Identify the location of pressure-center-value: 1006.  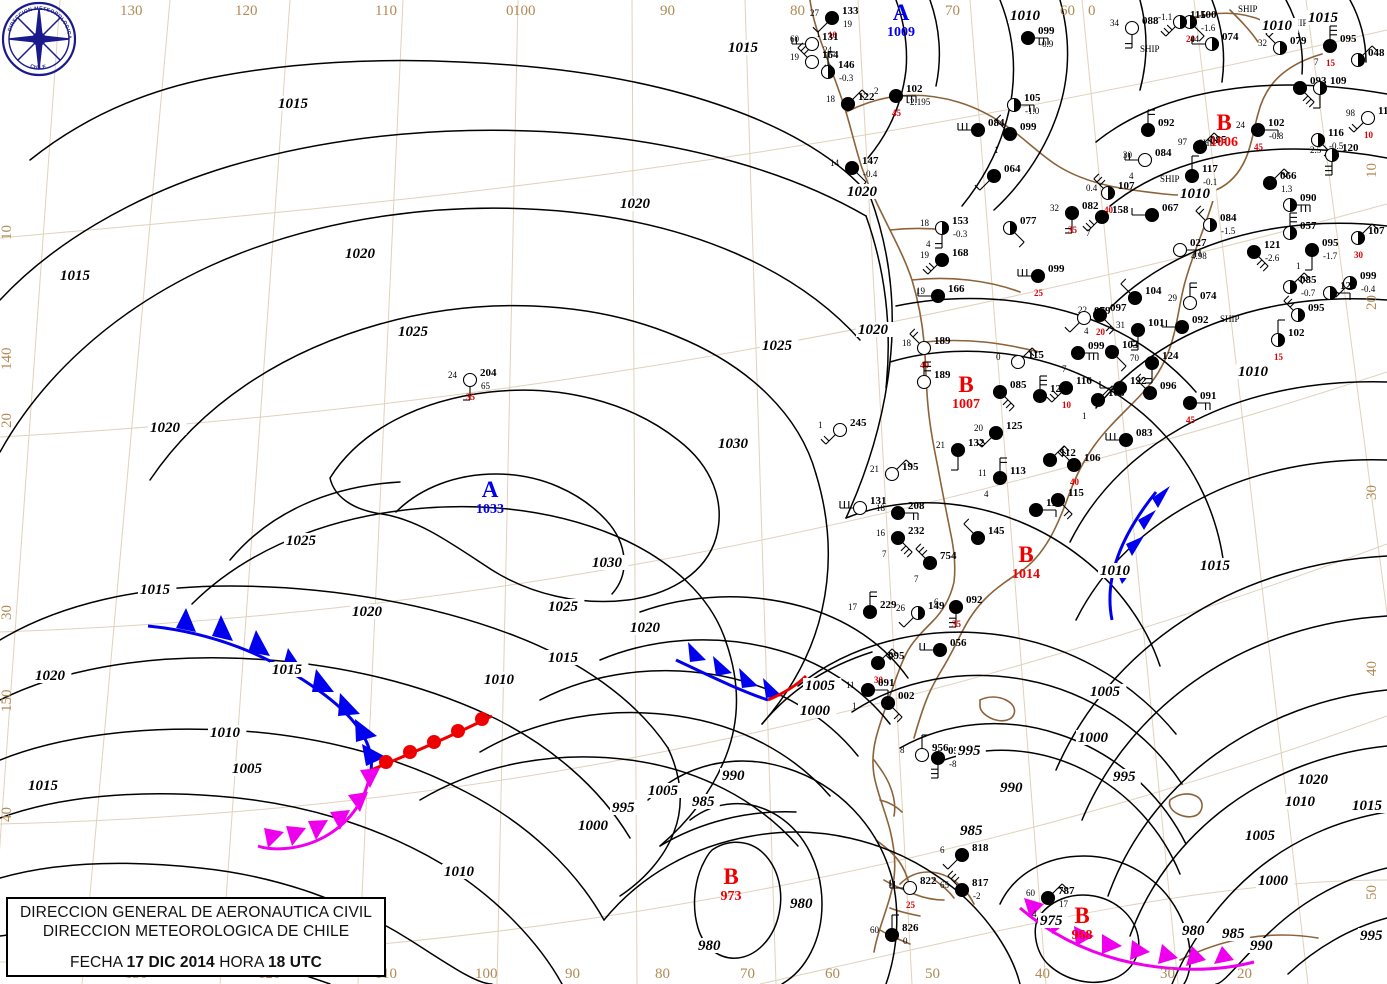
(1224, 142).